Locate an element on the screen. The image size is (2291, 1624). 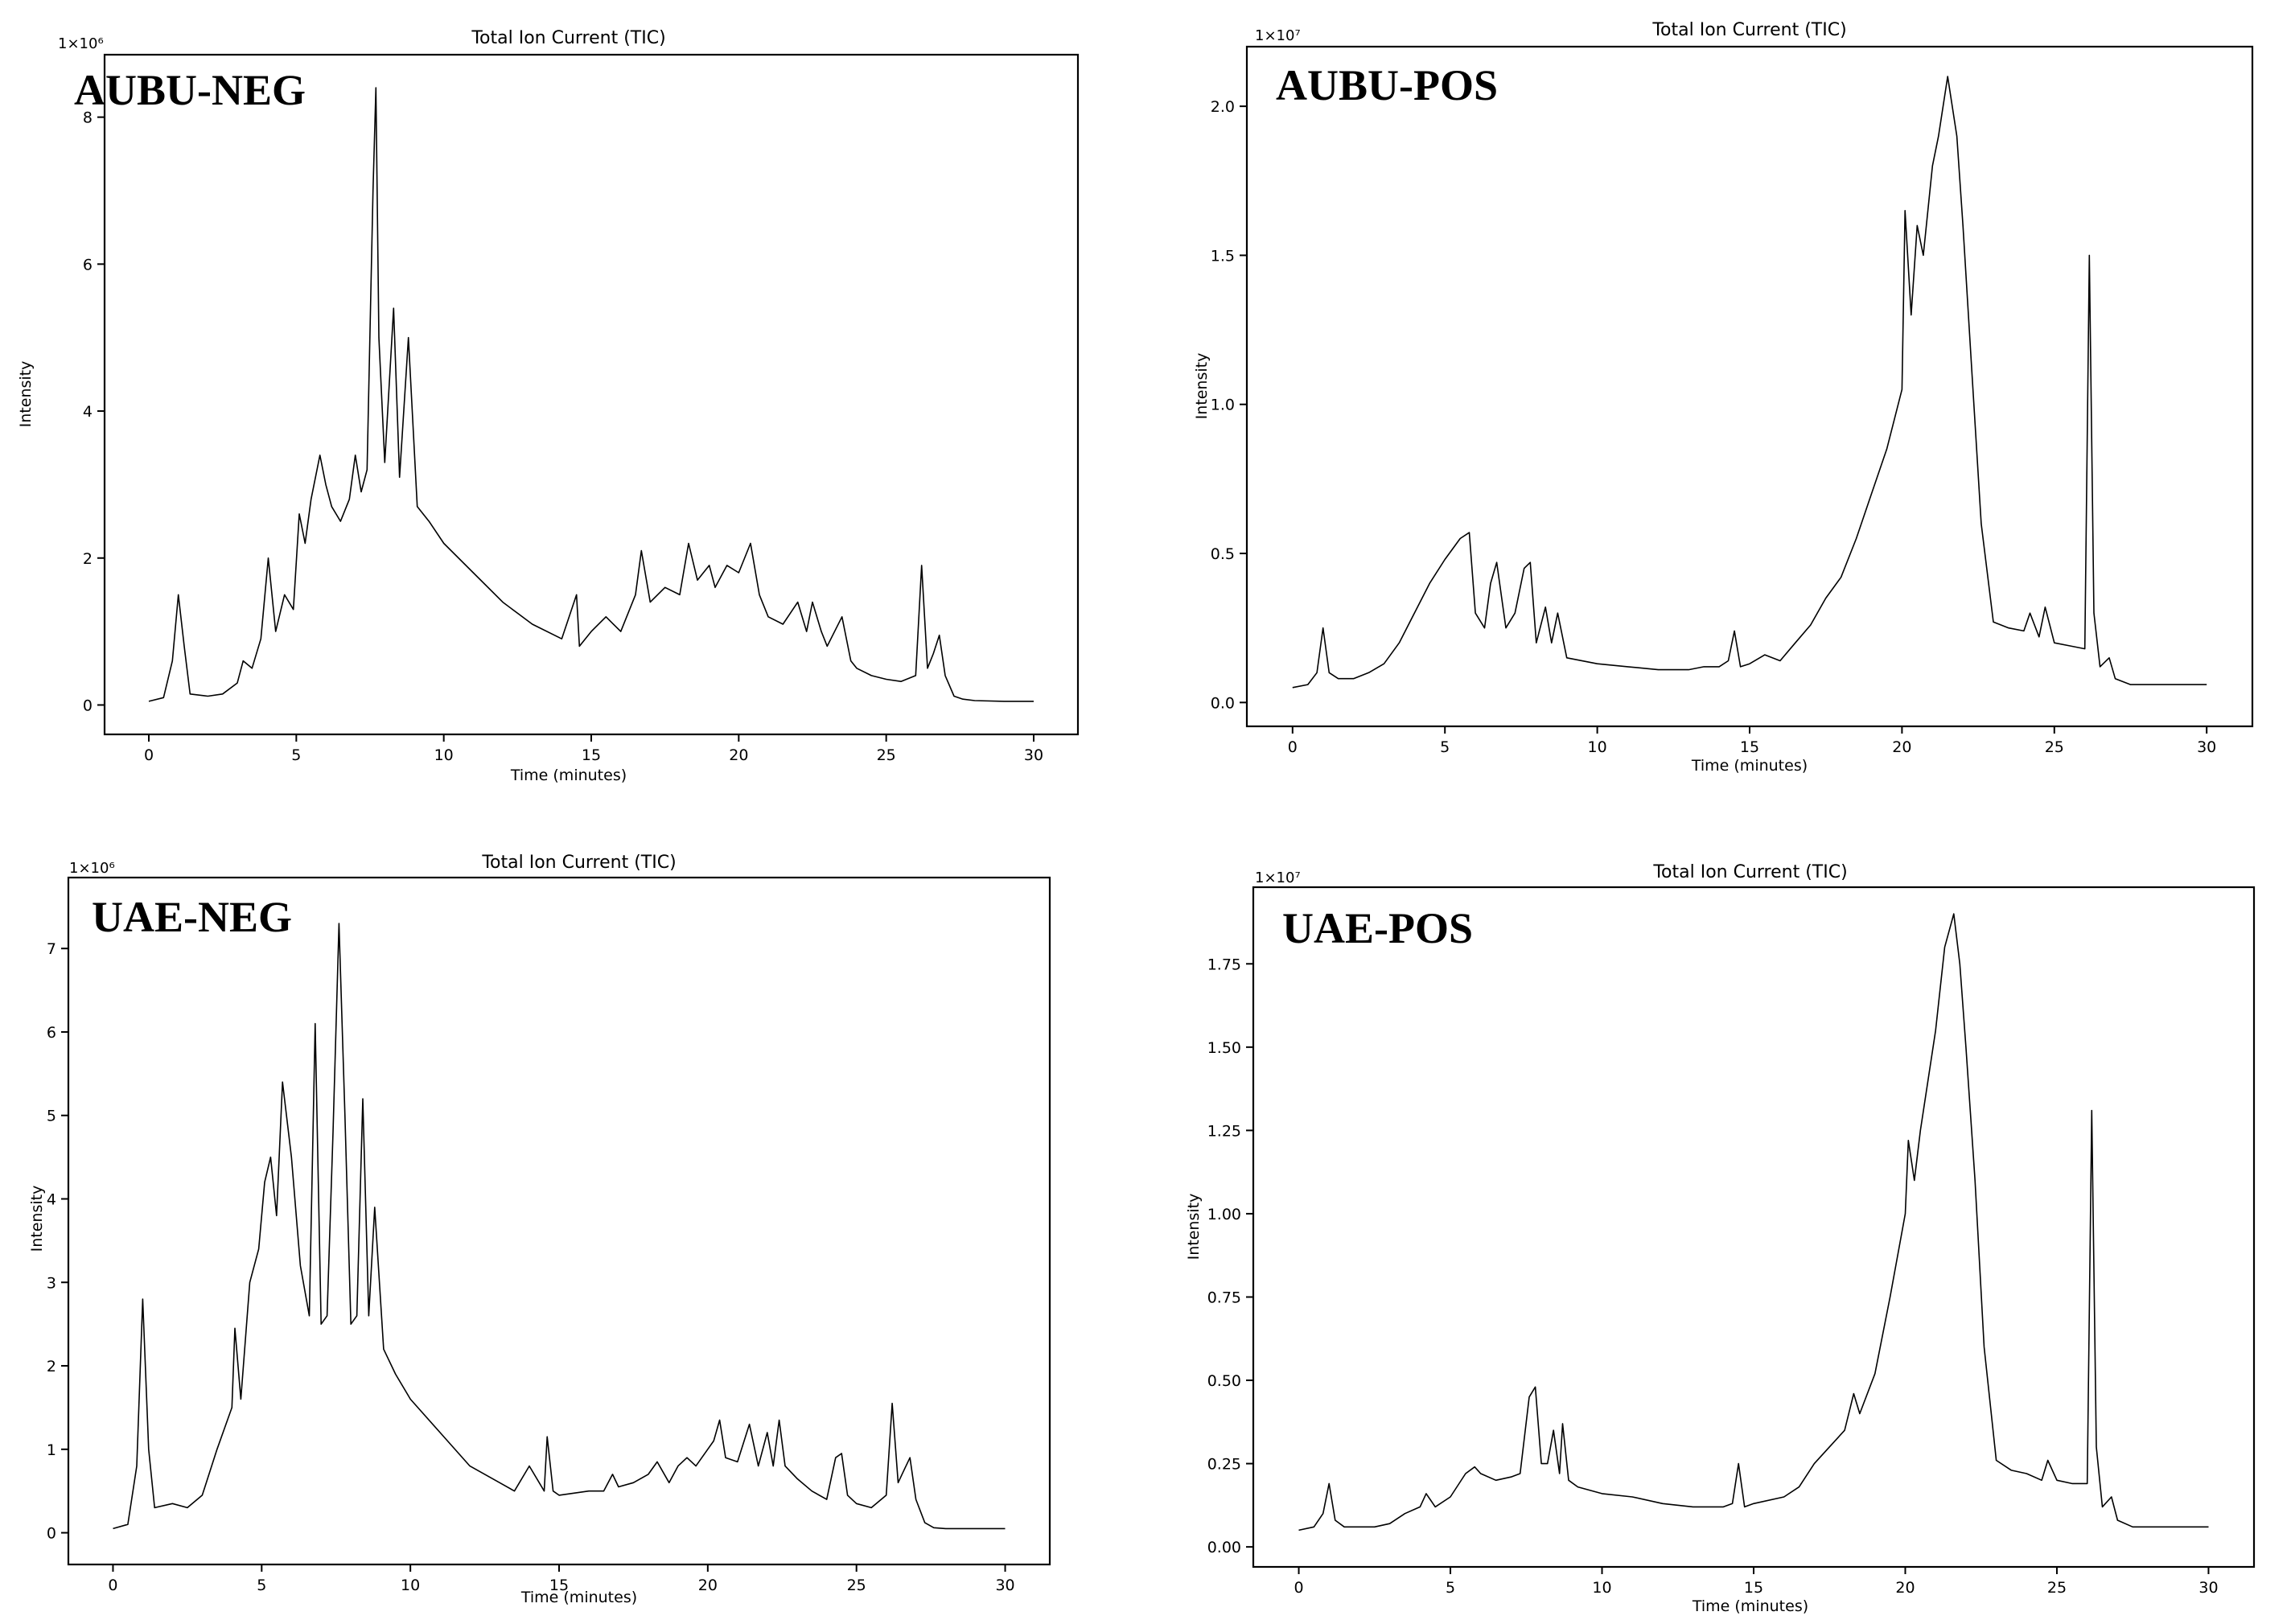
y-tick-label: 1.00 is located at coordinates (1224, 1215).